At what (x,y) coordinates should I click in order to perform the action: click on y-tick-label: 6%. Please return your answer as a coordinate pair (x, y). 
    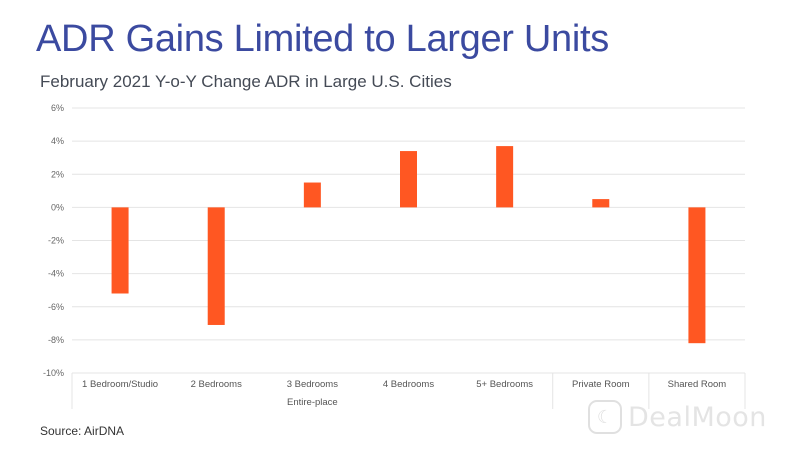
    Looking at the image, I should click on (57, 108).